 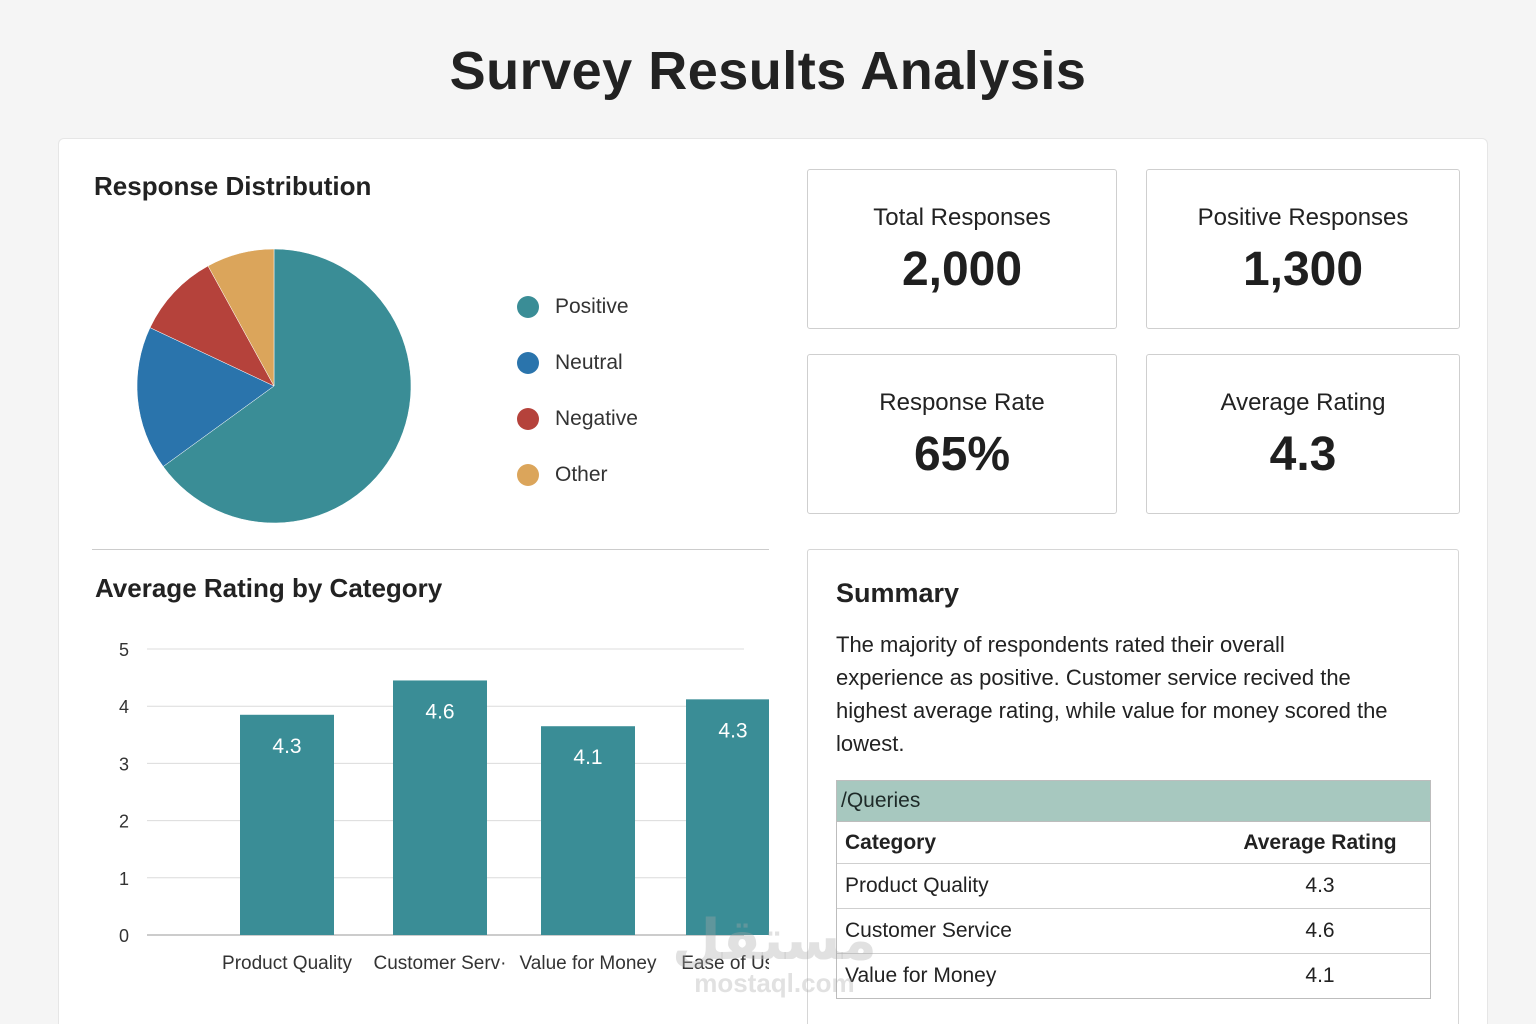 What do you see at coordinates (1133, 801) in the screenshot?
I see `queries-table-header: /Queries` at bounding box center [1133, 801].